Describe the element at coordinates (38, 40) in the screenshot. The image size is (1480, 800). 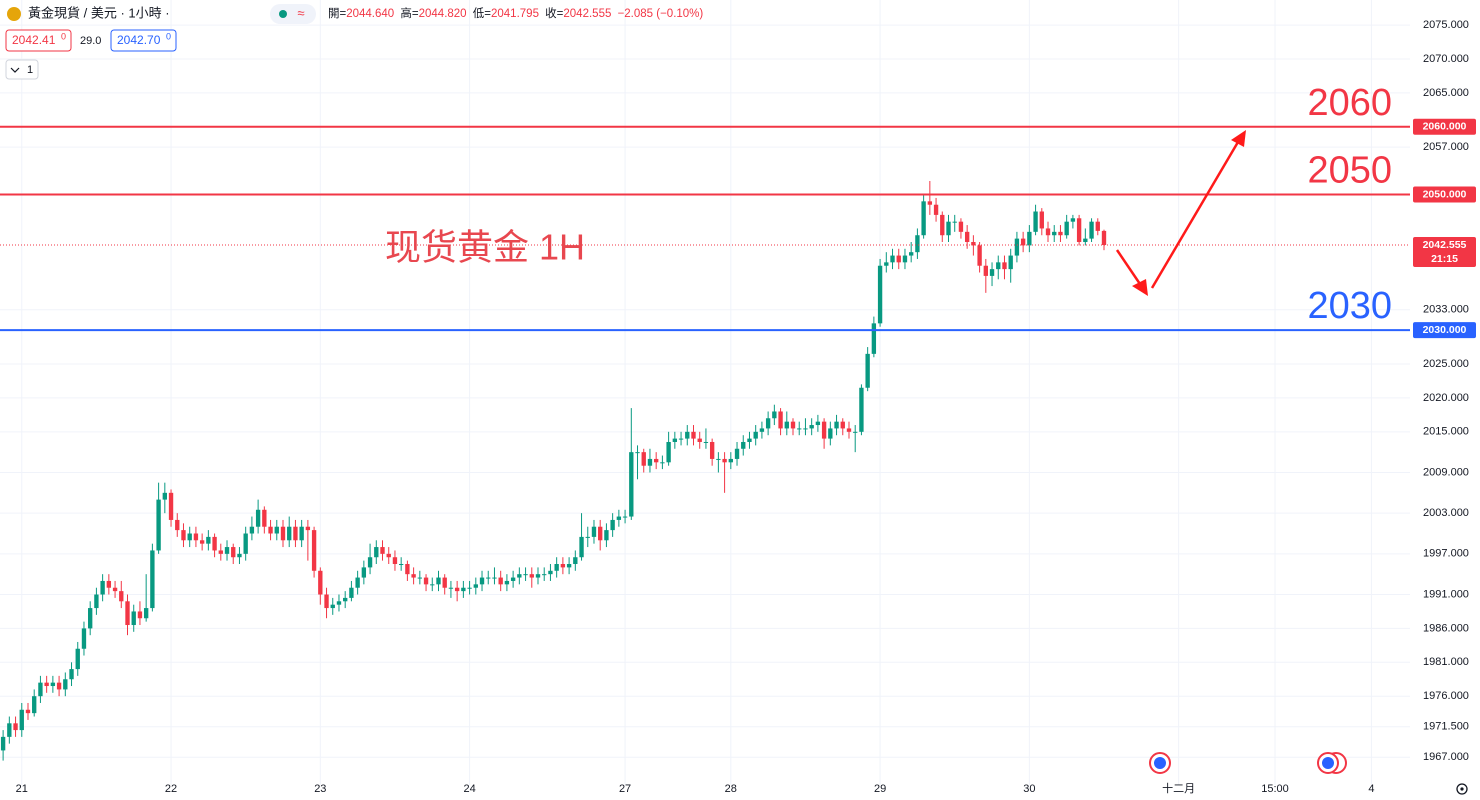
I see `sell-button` at that location.